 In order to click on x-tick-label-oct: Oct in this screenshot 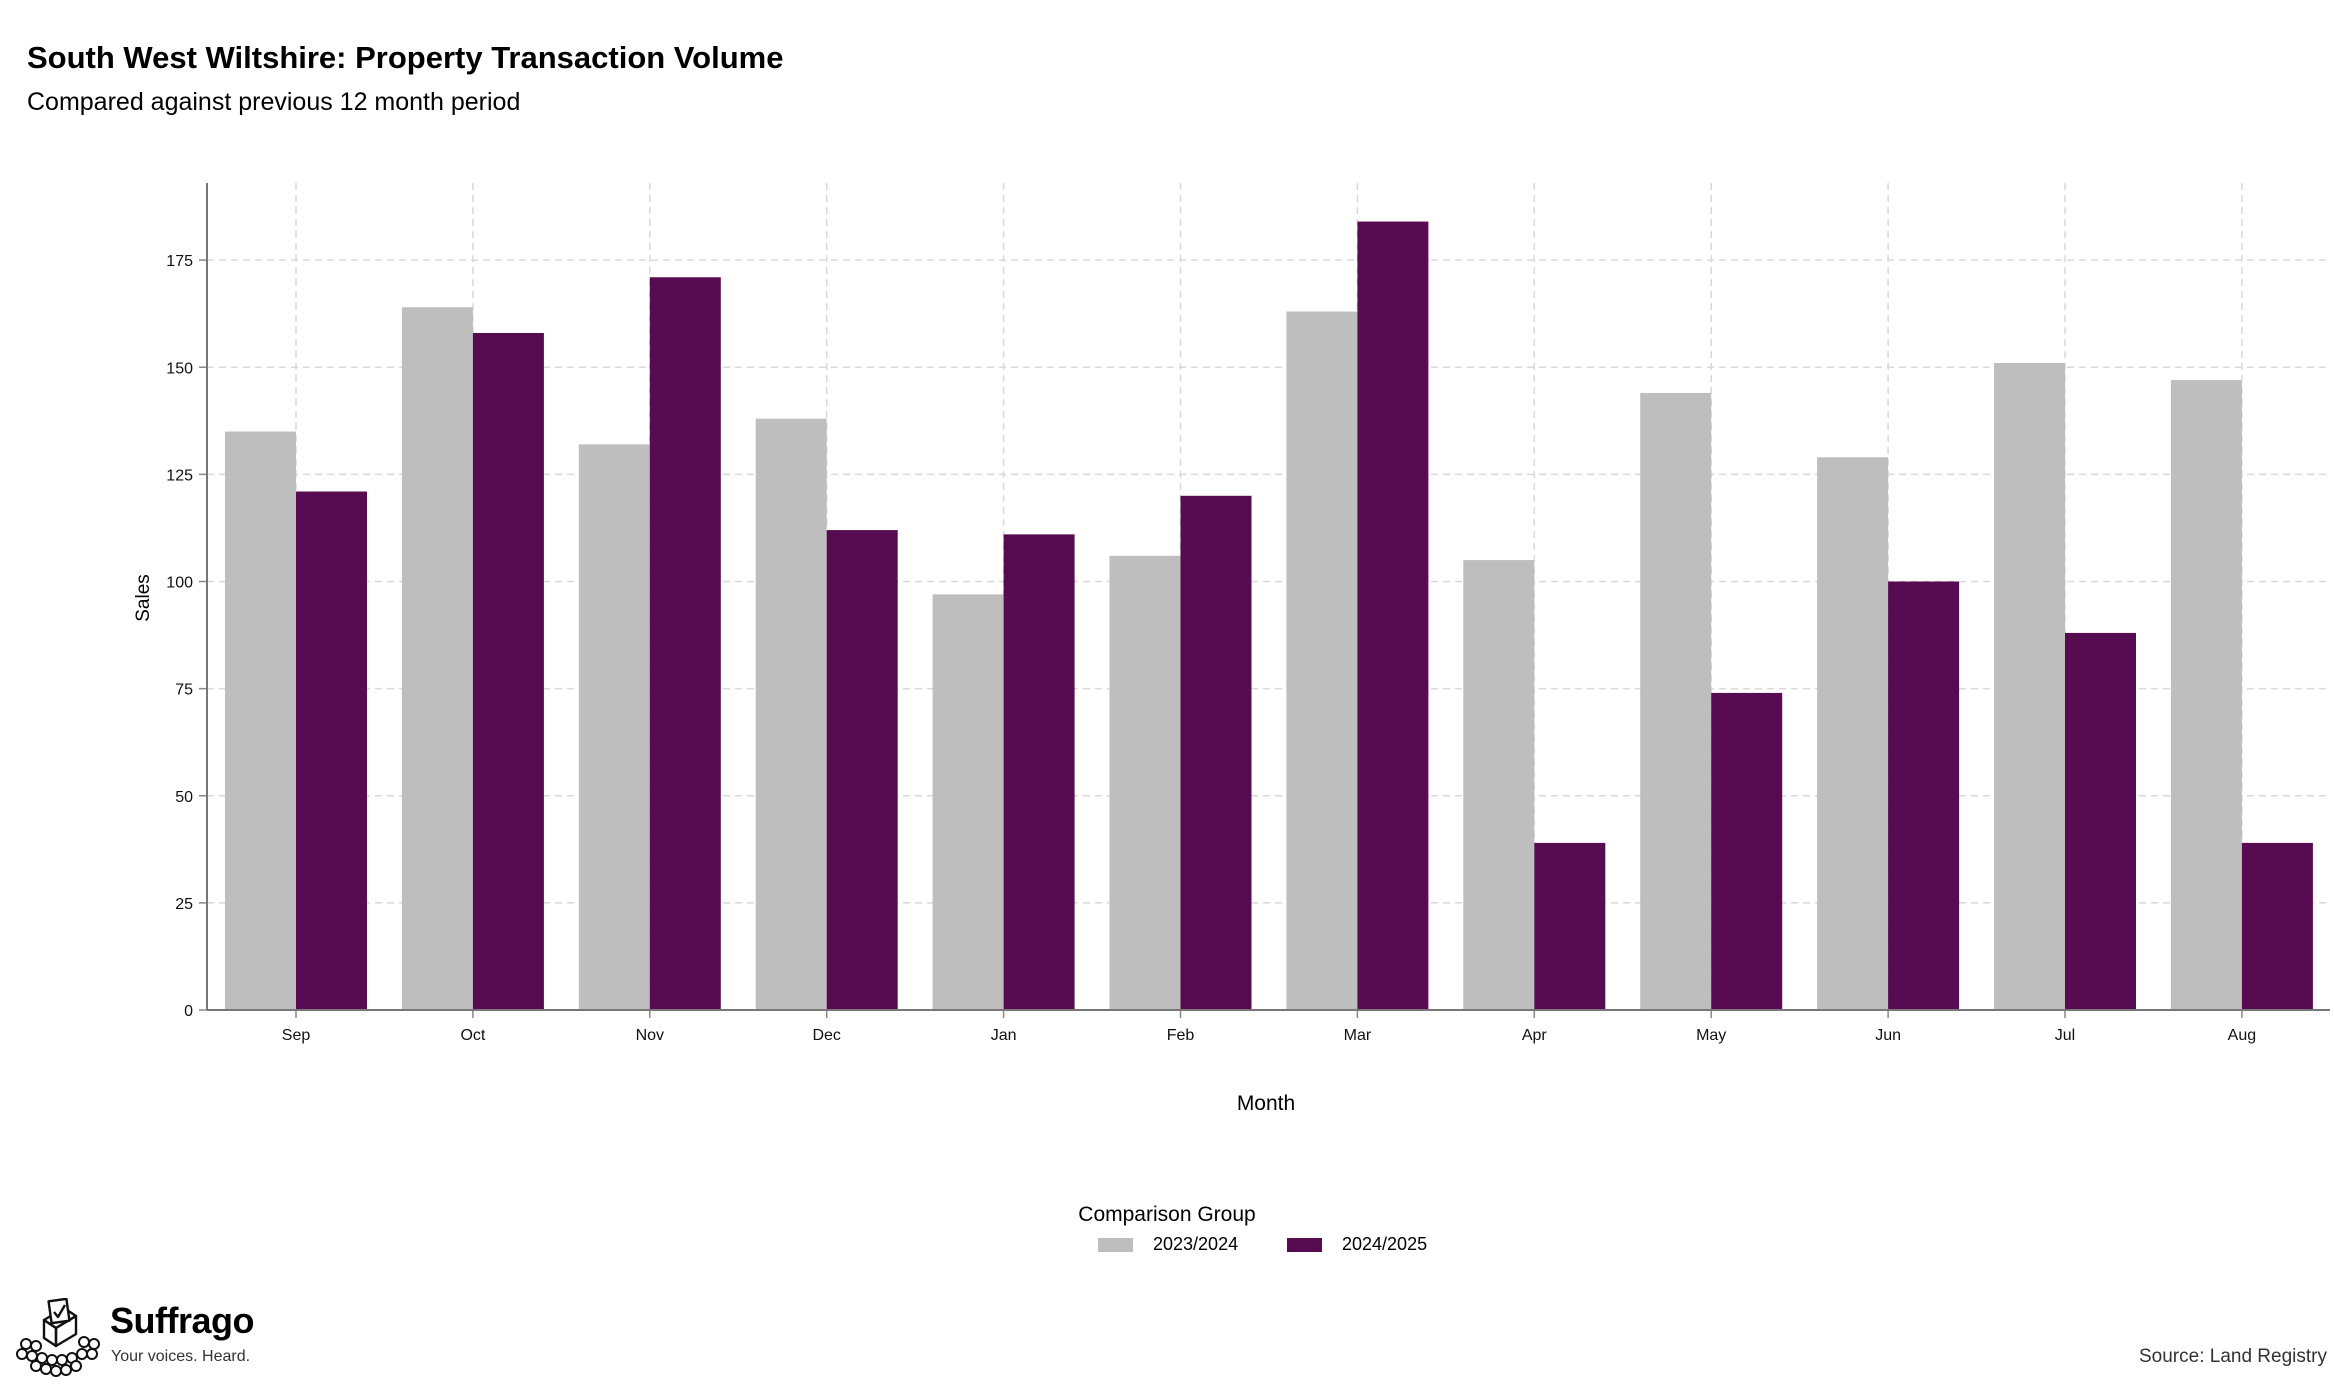, I will do `click(472, 1035)`.